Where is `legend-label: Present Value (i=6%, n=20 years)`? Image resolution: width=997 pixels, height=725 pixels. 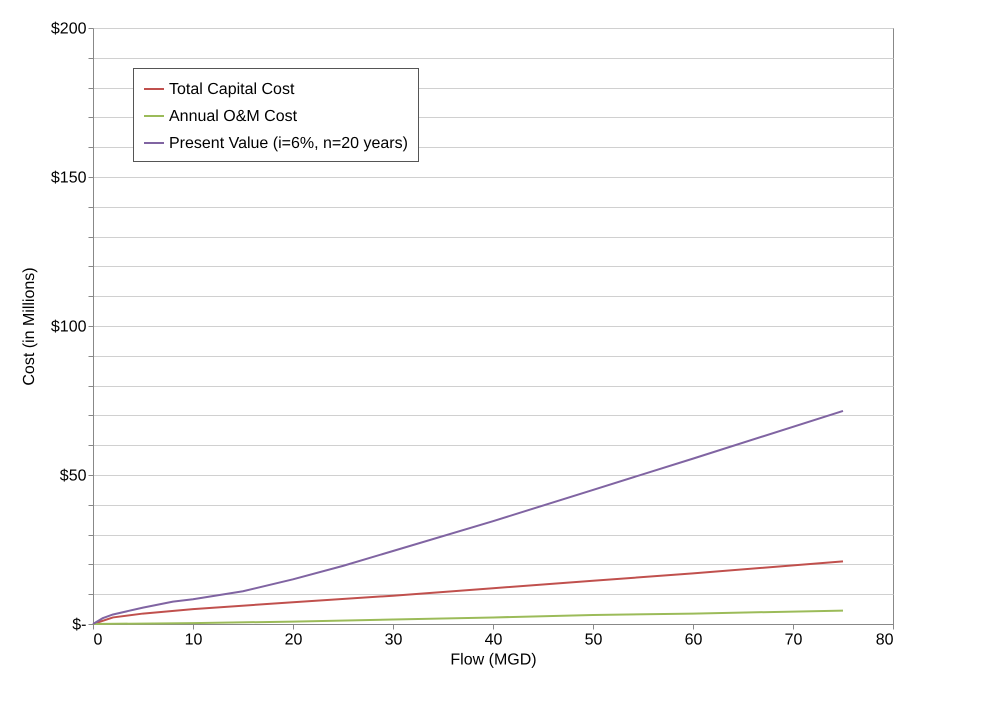 legend-label: Present Value (i=6%, n=20 years) is located at coordinates (288, 143).